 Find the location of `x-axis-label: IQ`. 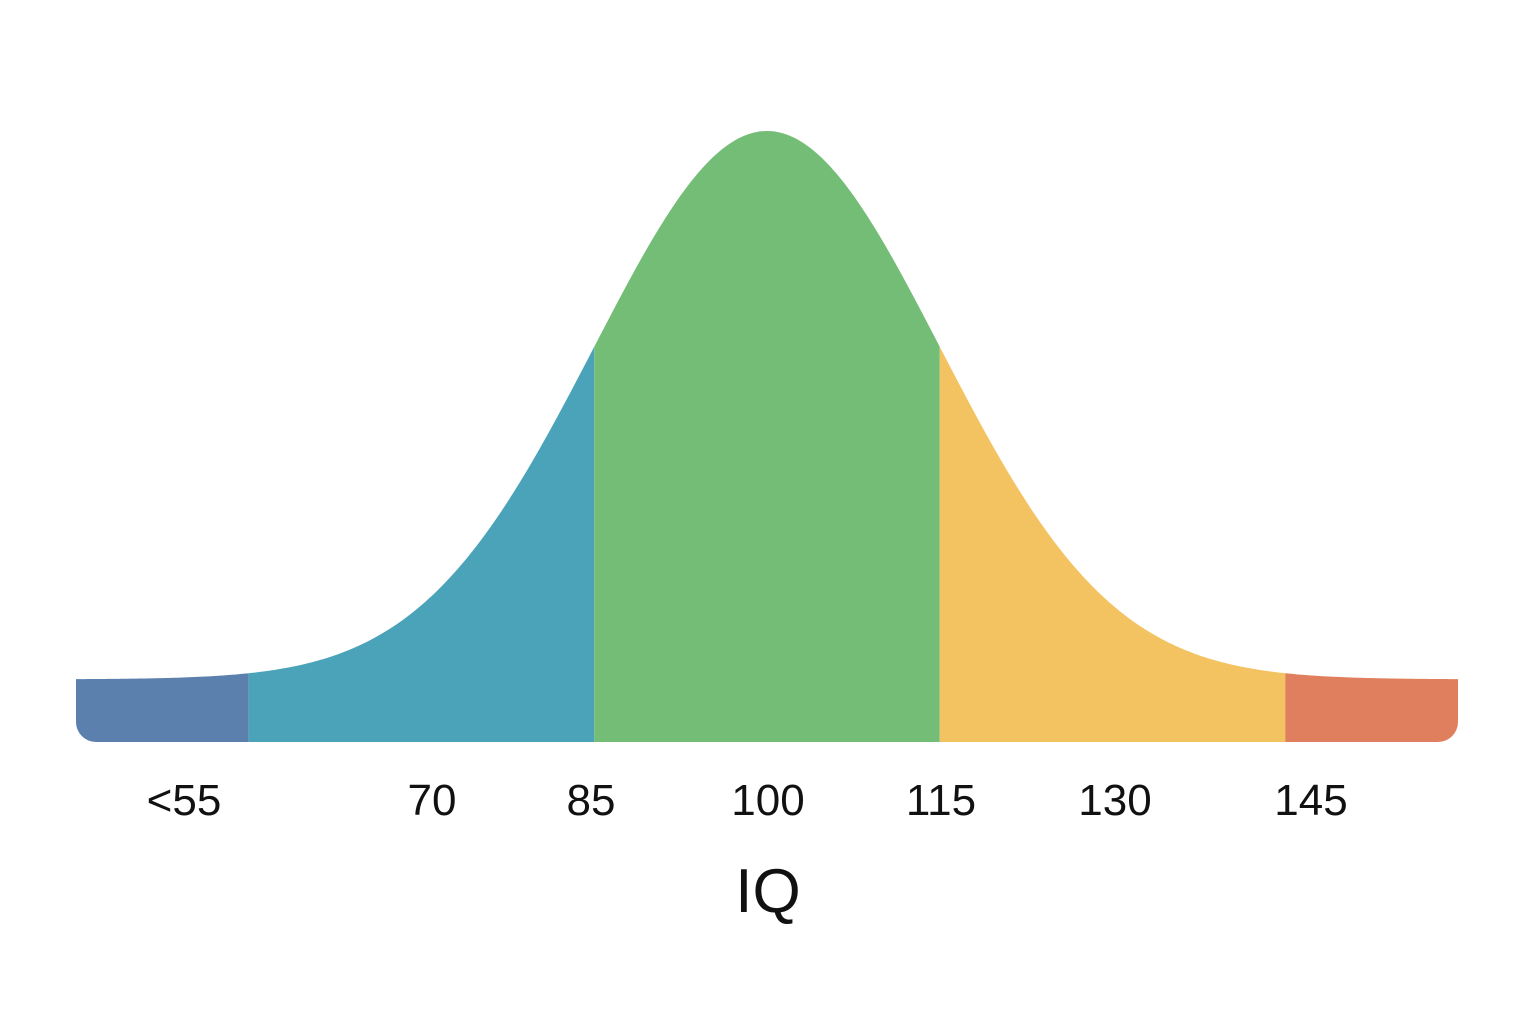

x-axis-label: IQ is located at coordinates (767, 891).